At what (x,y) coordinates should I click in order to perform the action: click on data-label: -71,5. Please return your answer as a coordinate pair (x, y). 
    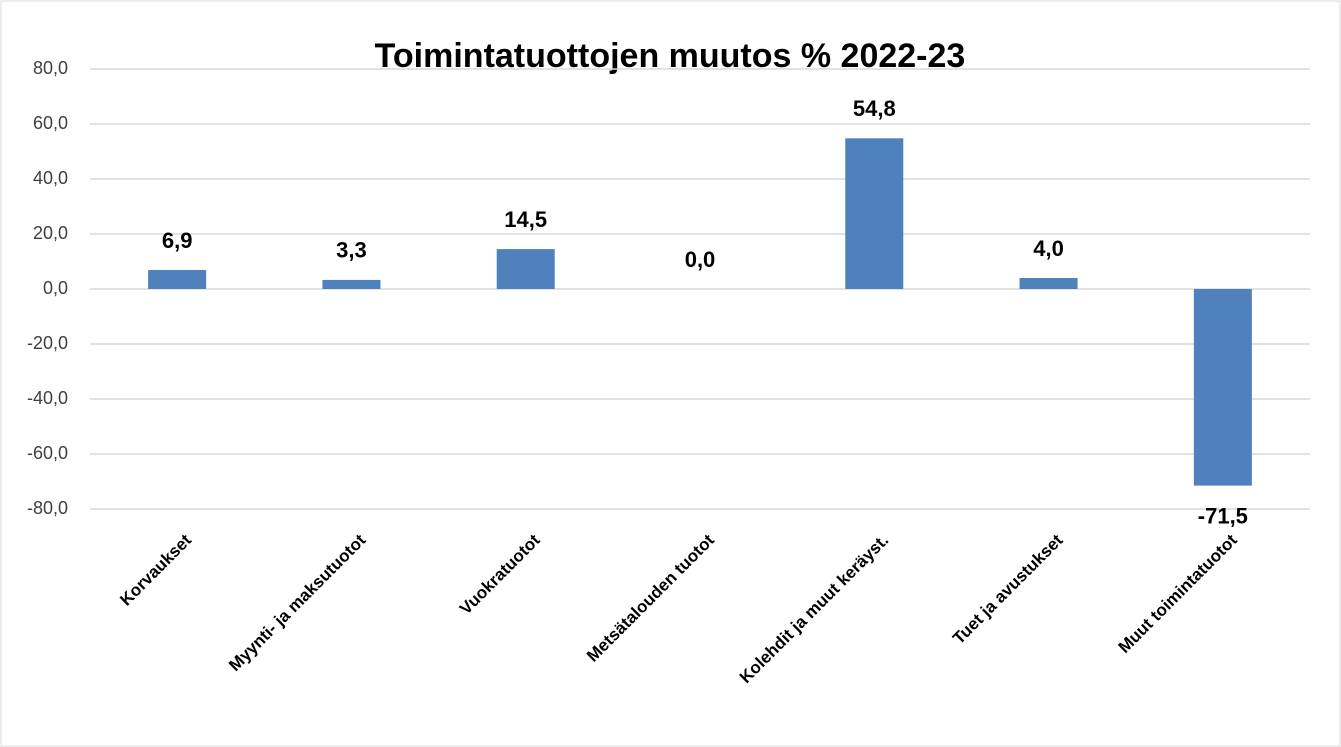
    Looking at the image, I should click on (1223, 515).